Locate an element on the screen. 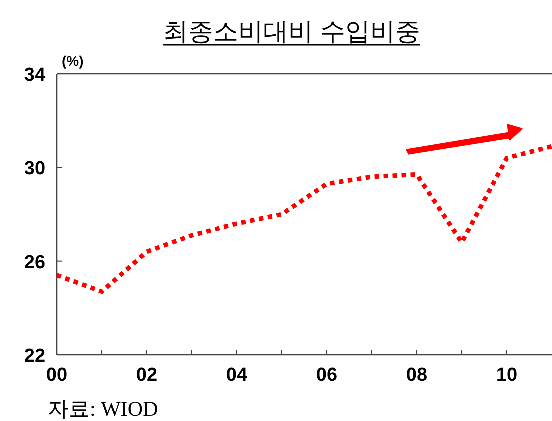 Image resolution: width=552 pixels, height=421 pixels. x-tick-label: 02 is located at coordinates (147, 375).